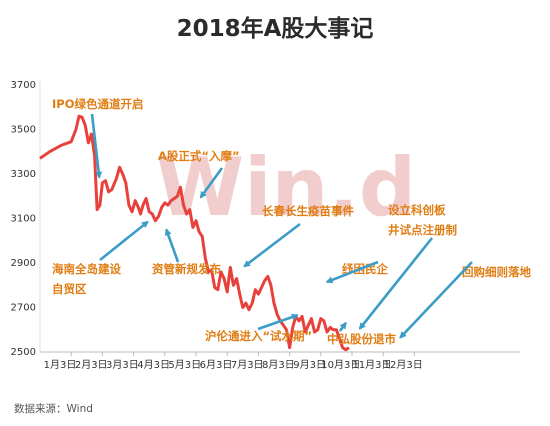 This screenshot has height=426, width=550. What do you see at coordinates (86, 269) in the screenshot?
I see `annotation-label: 海南全岛建设` at bounding box center [86, 269].